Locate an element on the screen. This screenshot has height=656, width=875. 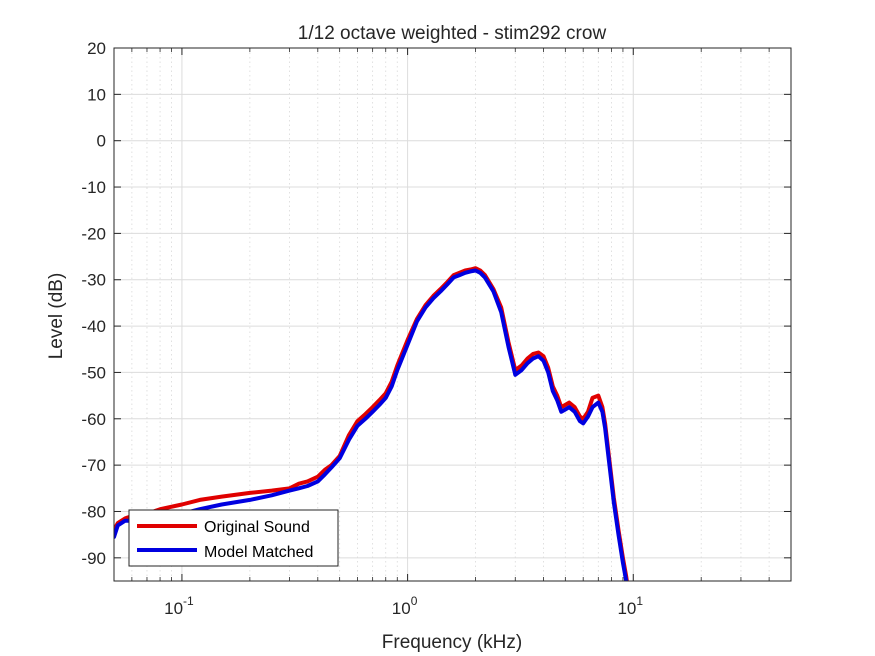
x-tick-label: 10⁻¹ is located at coordinates (179, 606).